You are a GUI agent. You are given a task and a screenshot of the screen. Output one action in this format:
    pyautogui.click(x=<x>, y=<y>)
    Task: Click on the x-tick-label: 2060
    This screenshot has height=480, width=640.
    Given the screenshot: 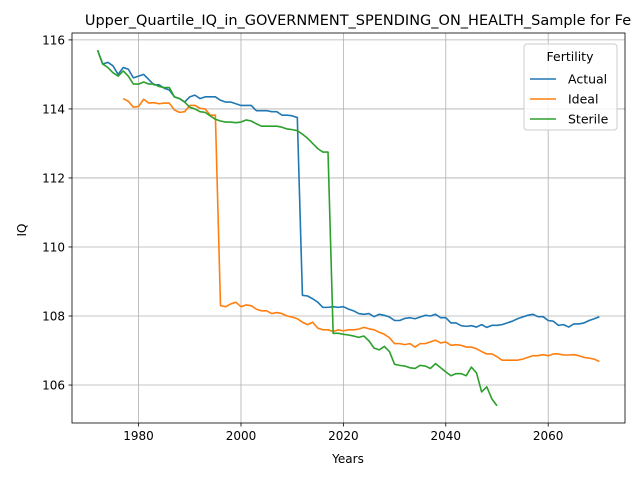 What is the action you would take?
    pyautogui.click(x=548, y=436)
    